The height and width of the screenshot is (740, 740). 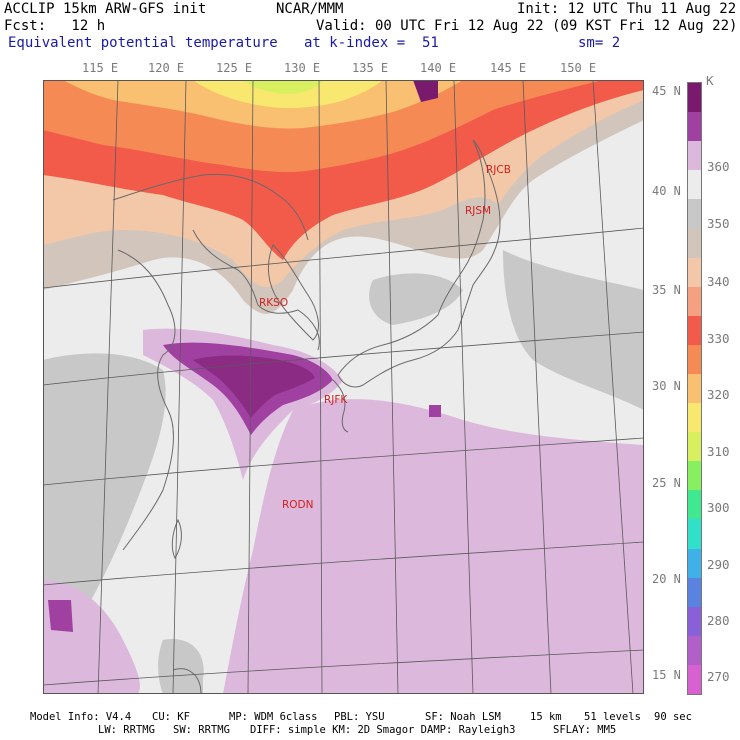 What do you see at coordinates (718, 451) in the screenshot?
I see `colorbar-label: 310` at bounding box center [718, 451].